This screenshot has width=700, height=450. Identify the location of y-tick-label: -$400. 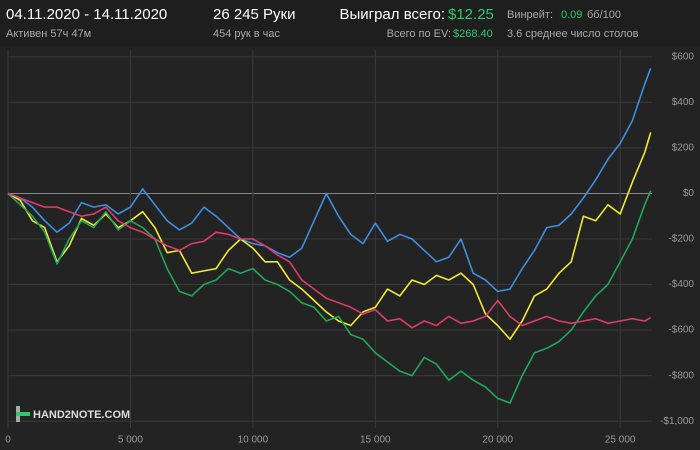
(681, 284).